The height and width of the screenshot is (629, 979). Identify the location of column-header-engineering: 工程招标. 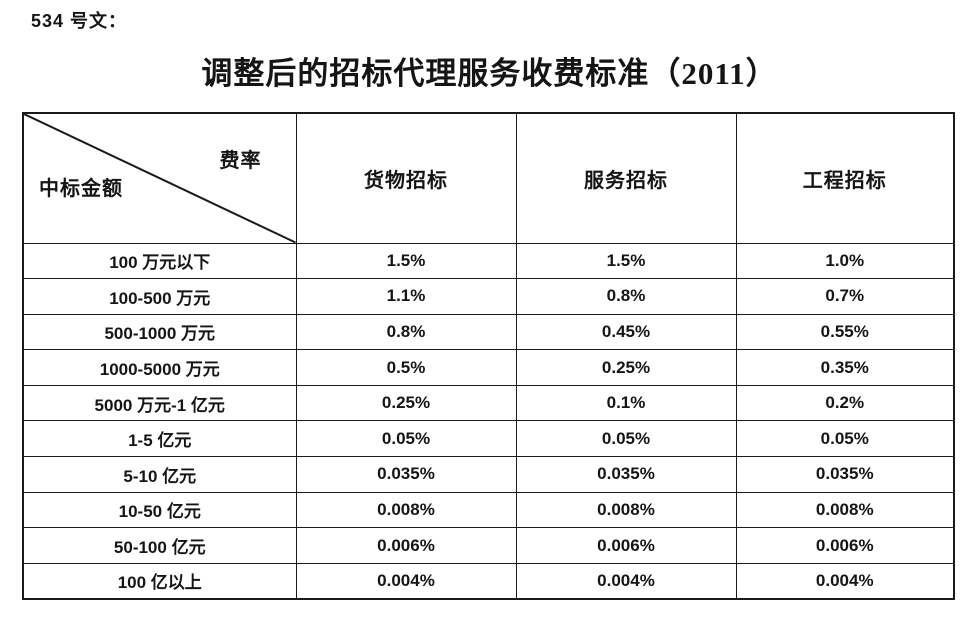
(845, 178).